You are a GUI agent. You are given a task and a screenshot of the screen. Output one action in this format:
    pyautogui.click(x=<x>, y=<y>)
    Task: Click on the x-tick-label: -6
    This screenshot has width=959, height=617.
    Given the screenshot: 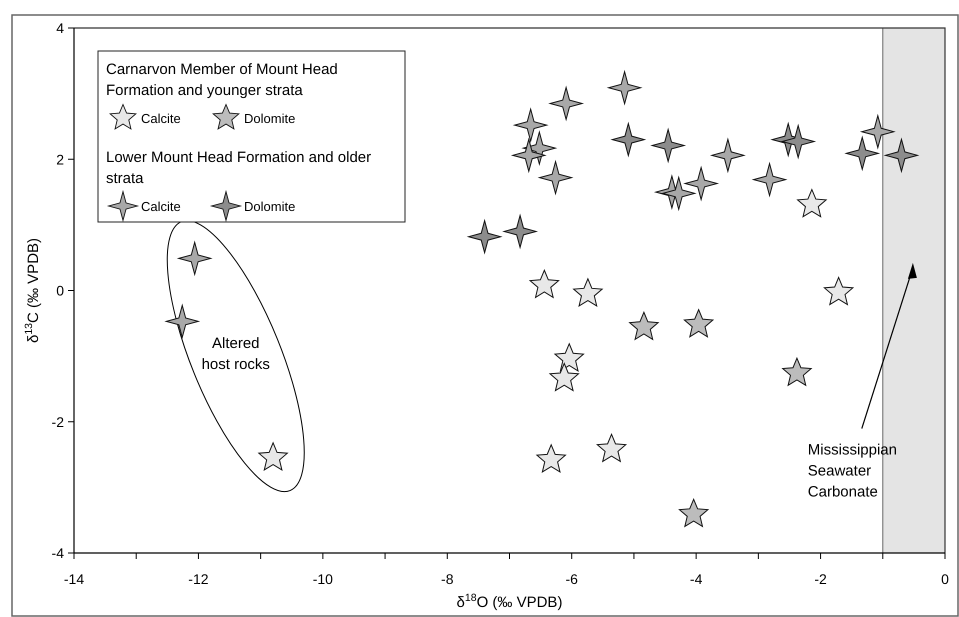 What is the action you would take?
    pyautogui.click(x=571, y=579)
    